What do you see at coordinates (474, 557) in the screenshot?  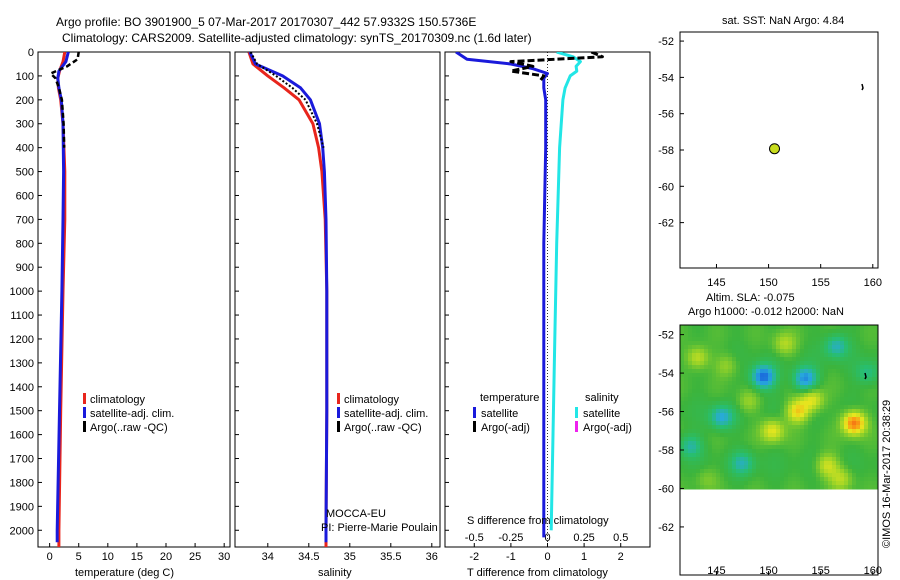 I see `difference-x-tick-label: -2` at bounding box center [474, 557].